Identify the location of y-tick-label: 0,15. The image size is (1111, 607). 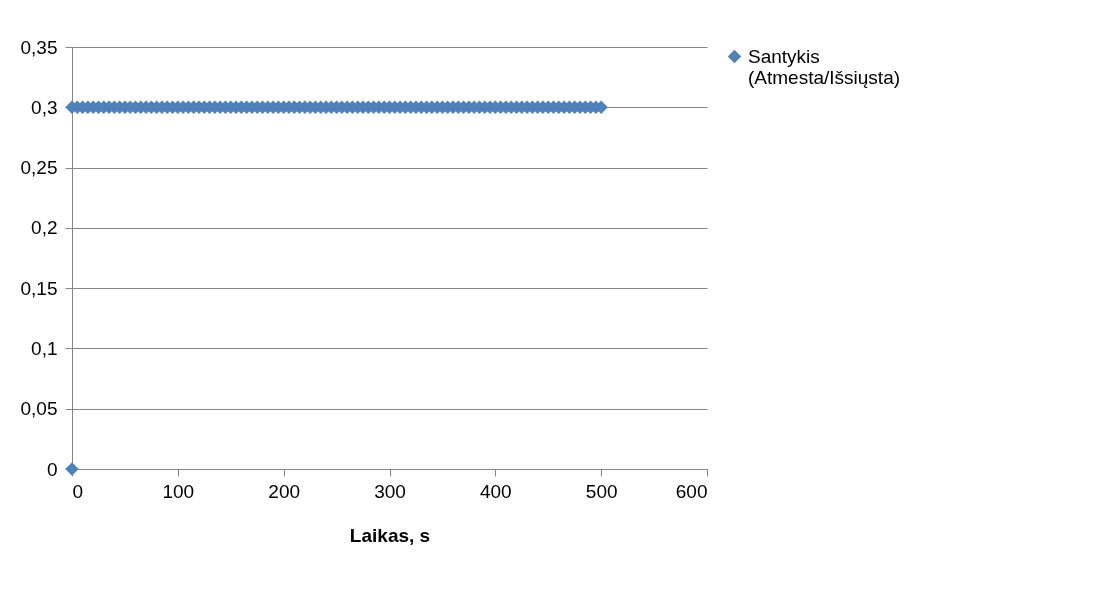
(39, 288).